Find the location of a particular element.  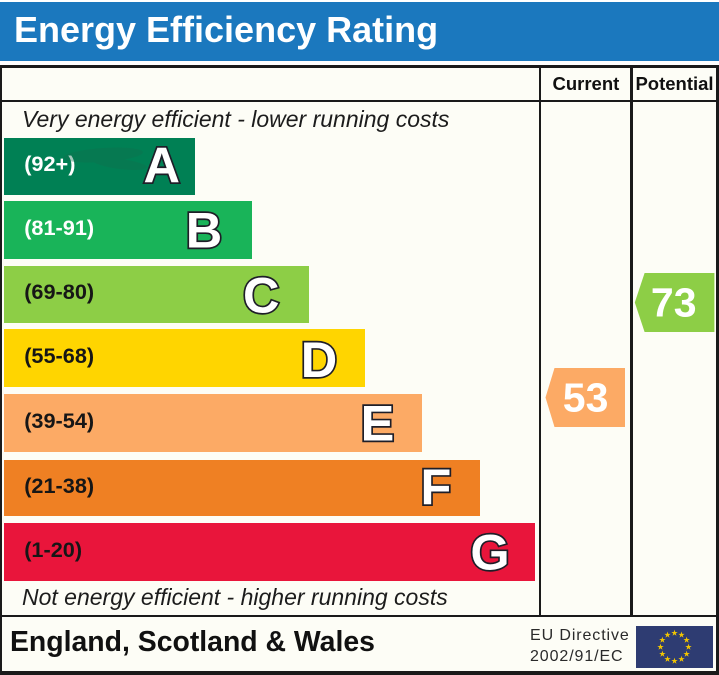

svg-text: G is located at coordinates (489, 552).